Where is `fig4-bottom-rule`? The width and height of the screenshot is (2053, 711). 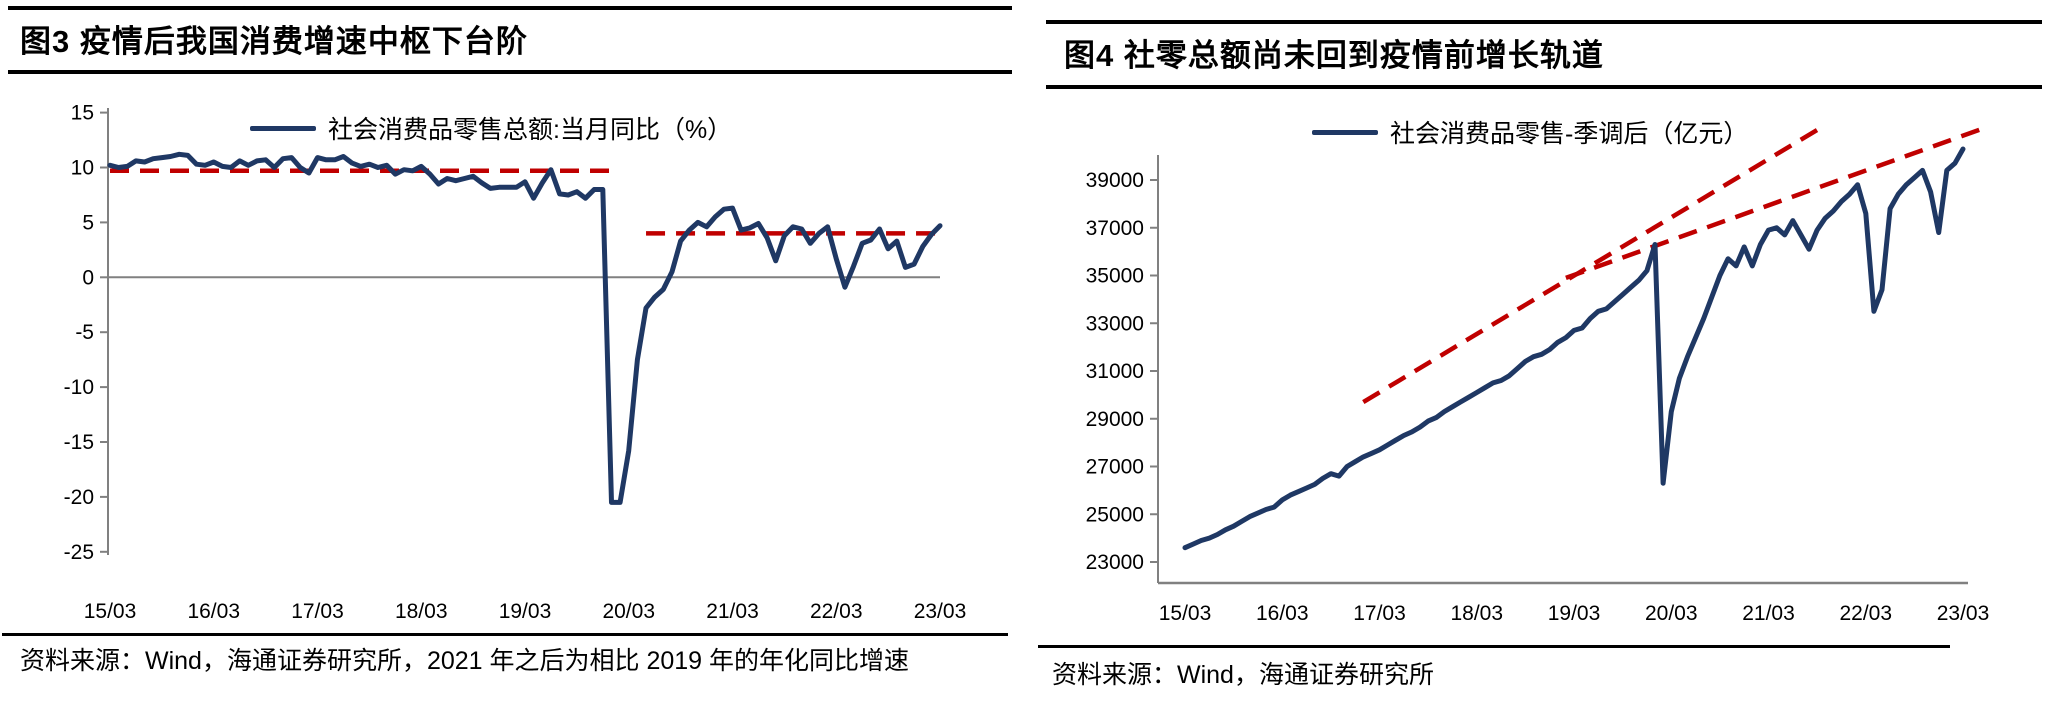
fig4-bottom-rule is located at coordinates (1494, 646).